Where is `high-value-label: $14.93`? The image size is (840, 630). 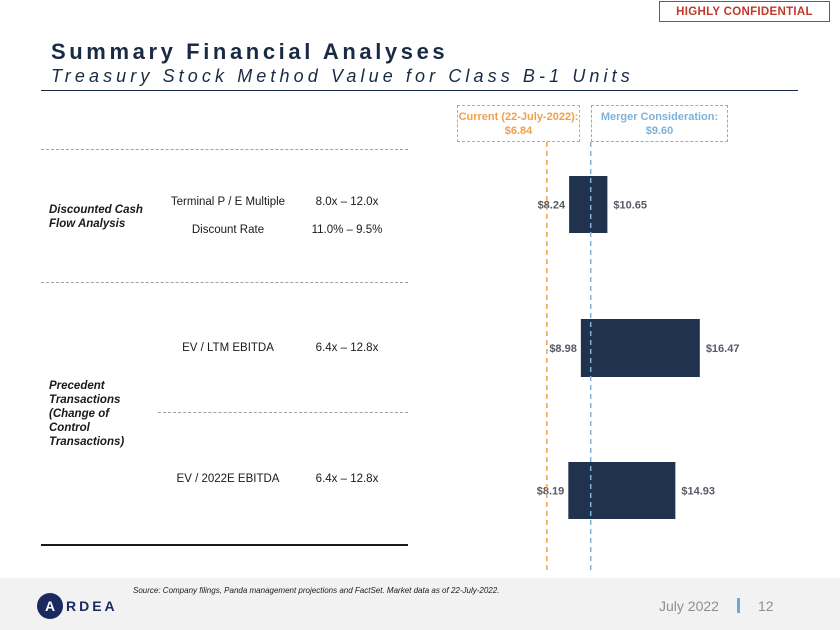 high-value-label: $14.93 is located at coordinates (698, 492).